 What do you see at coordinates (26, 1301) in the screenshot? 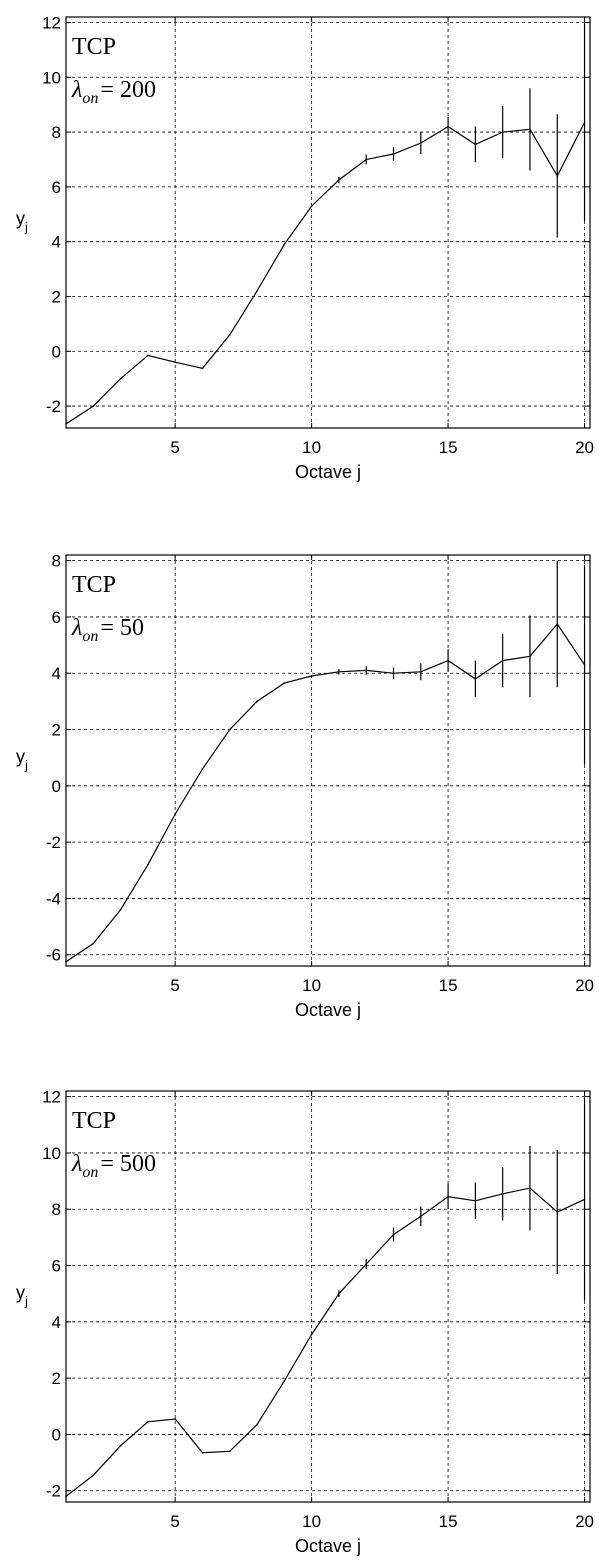
I see `y-axis-label-subscript: j` at bounding box center [26, 1301].